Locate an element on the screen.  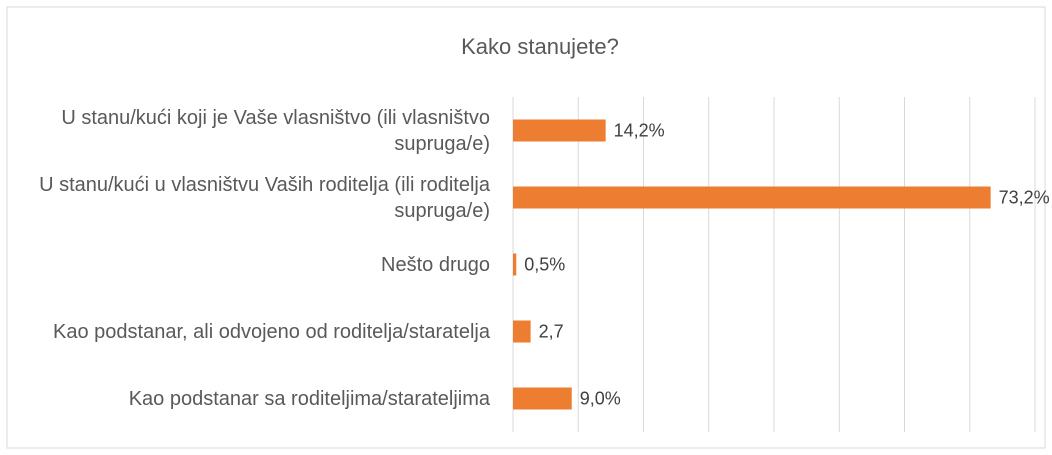
data-label: 14,2% is located at coordinates (639, 130).